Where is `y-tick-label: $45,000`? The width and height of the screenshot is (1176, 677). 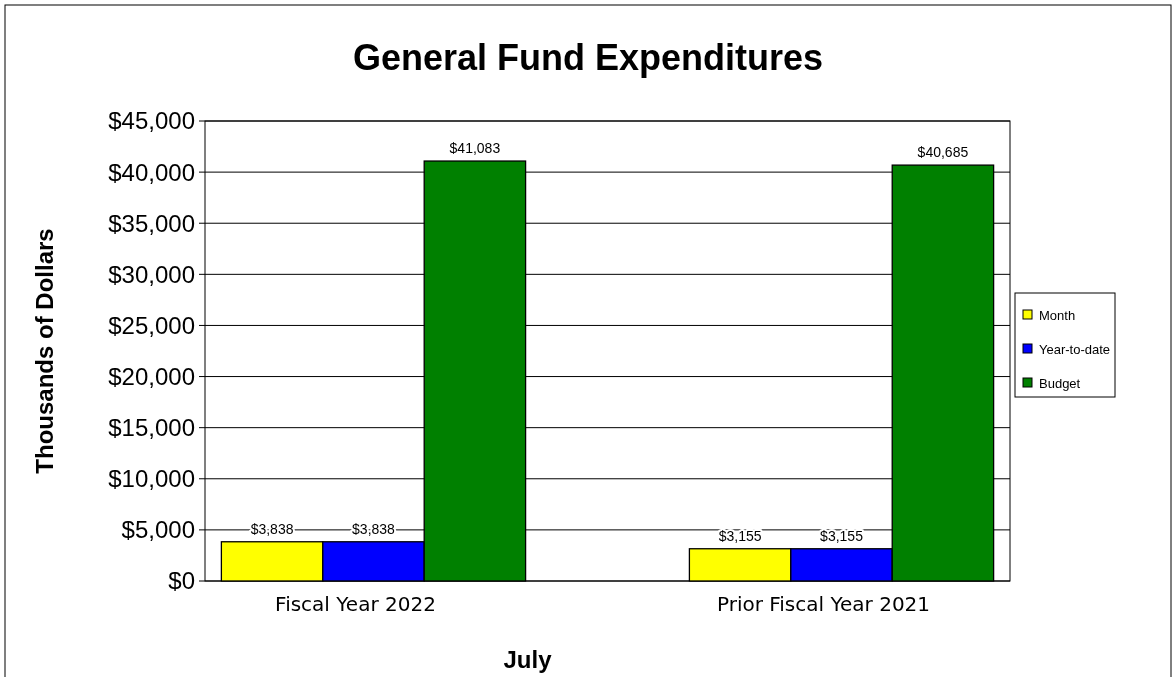 y-tick-label: $45,000 is located at coordinates (151, 121).